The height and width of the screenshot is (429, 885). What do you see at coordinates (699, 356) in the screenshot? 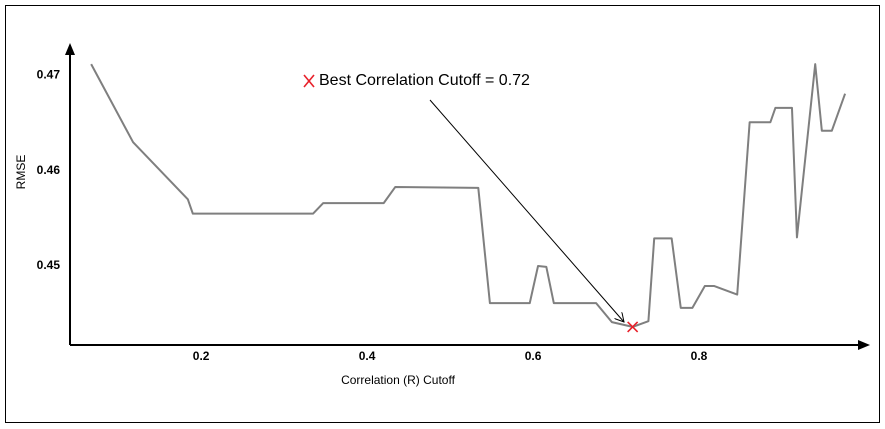
I see `x-tick-label: 0.8` at bounding box center [699, 356].